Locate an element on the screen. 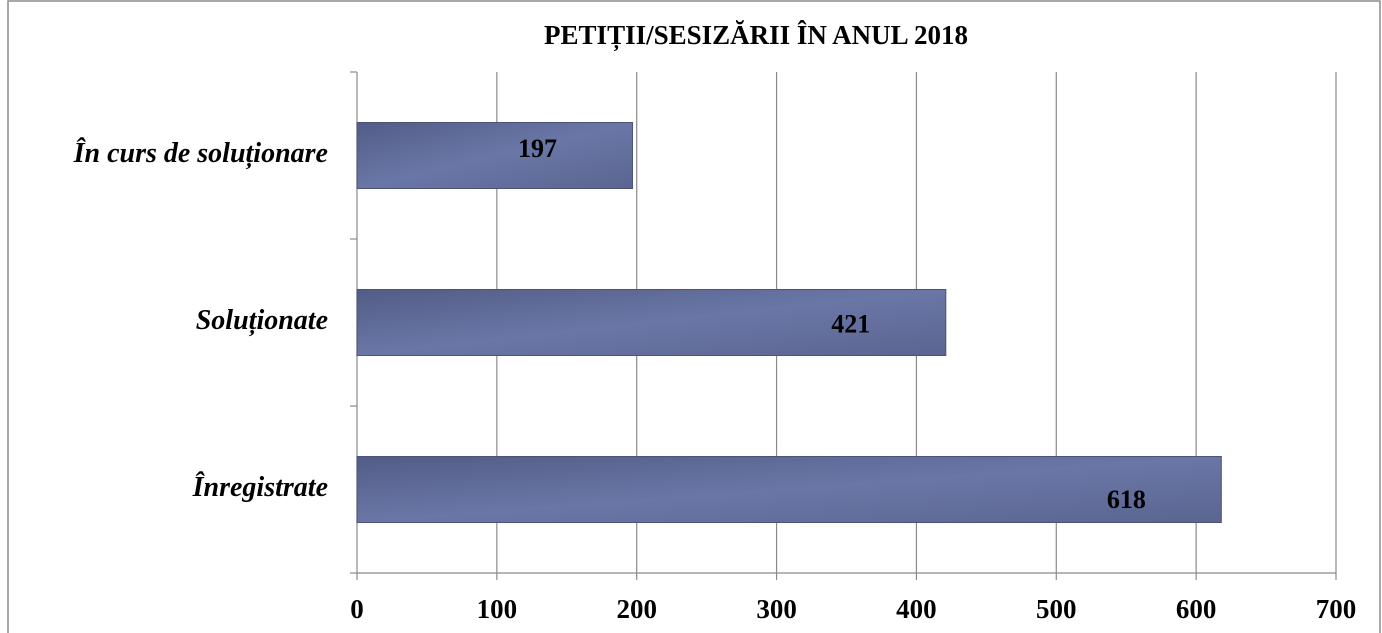 This screenshot has width=1382, height=633. data-label: 197 is located at coordinates (537, 148).